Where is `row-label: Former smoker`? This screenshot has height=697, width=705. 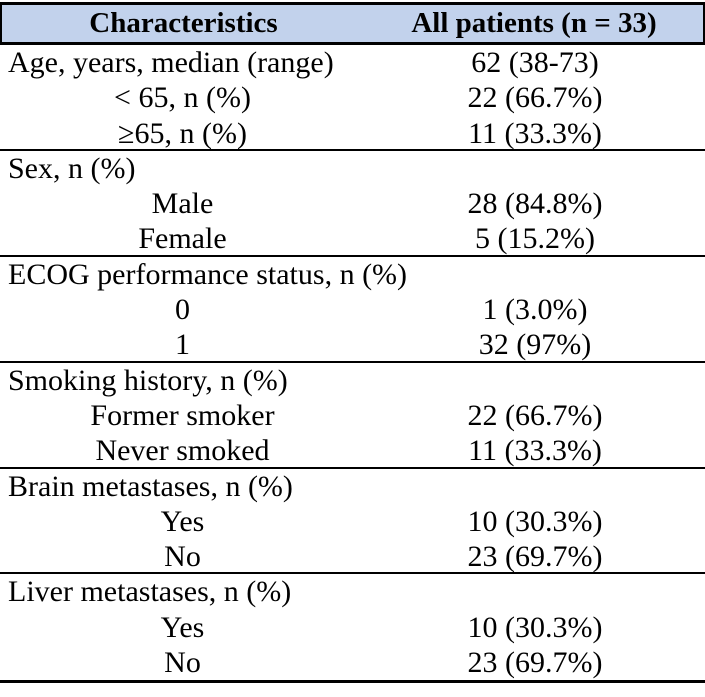
row-label: Former smoker is located at coordinates (182, 415).